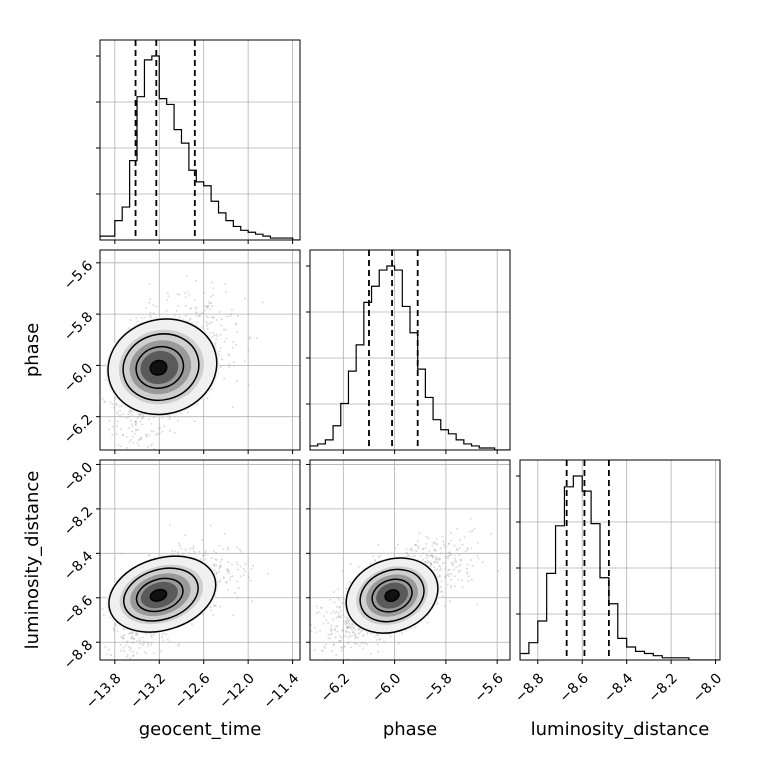 This screenshot has height=760, width=760. I want to click on x-tick-label: −8.8, so click(529, 687).